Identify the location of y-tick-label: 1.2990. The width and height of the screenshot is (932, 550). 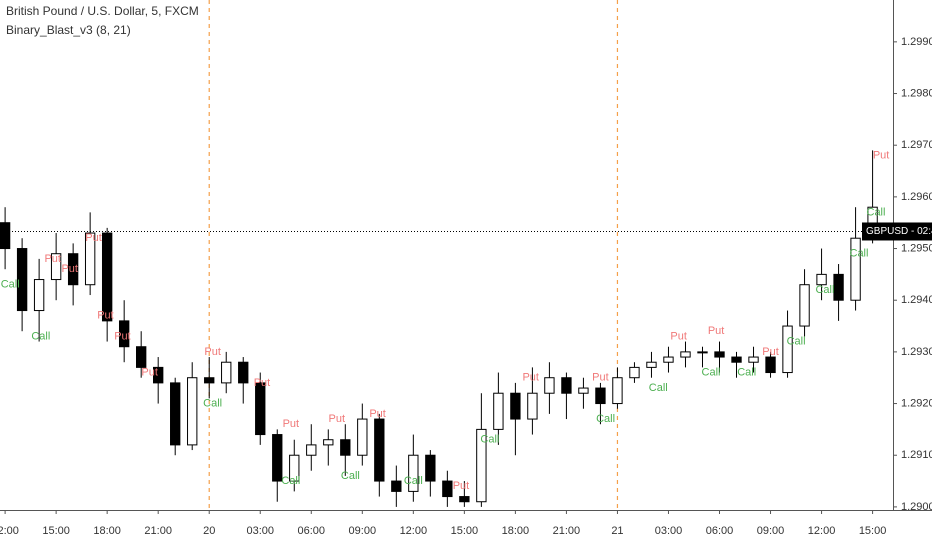
(916, 42).